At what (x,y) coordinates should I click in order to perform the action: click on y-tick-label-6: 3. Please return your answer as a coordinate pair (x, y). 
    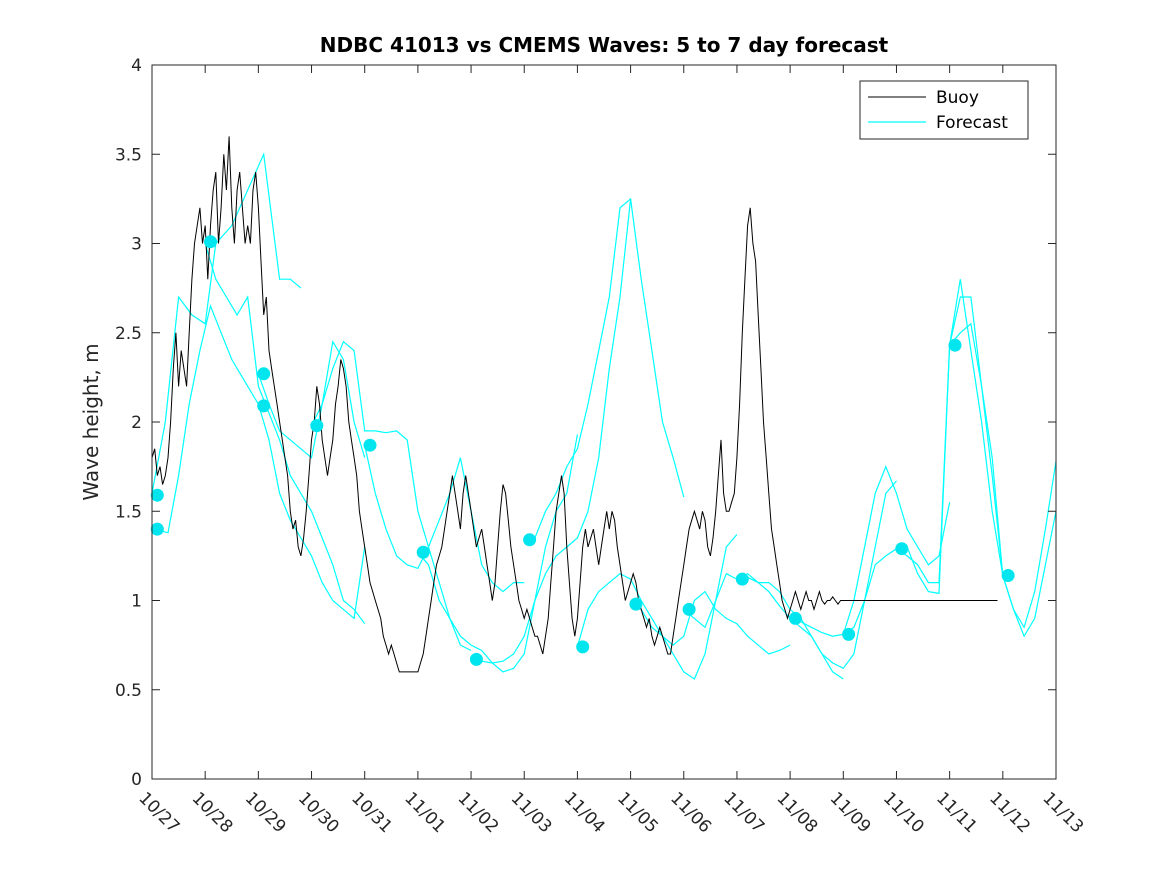
    Looking at the image, I should click on (136, 245).